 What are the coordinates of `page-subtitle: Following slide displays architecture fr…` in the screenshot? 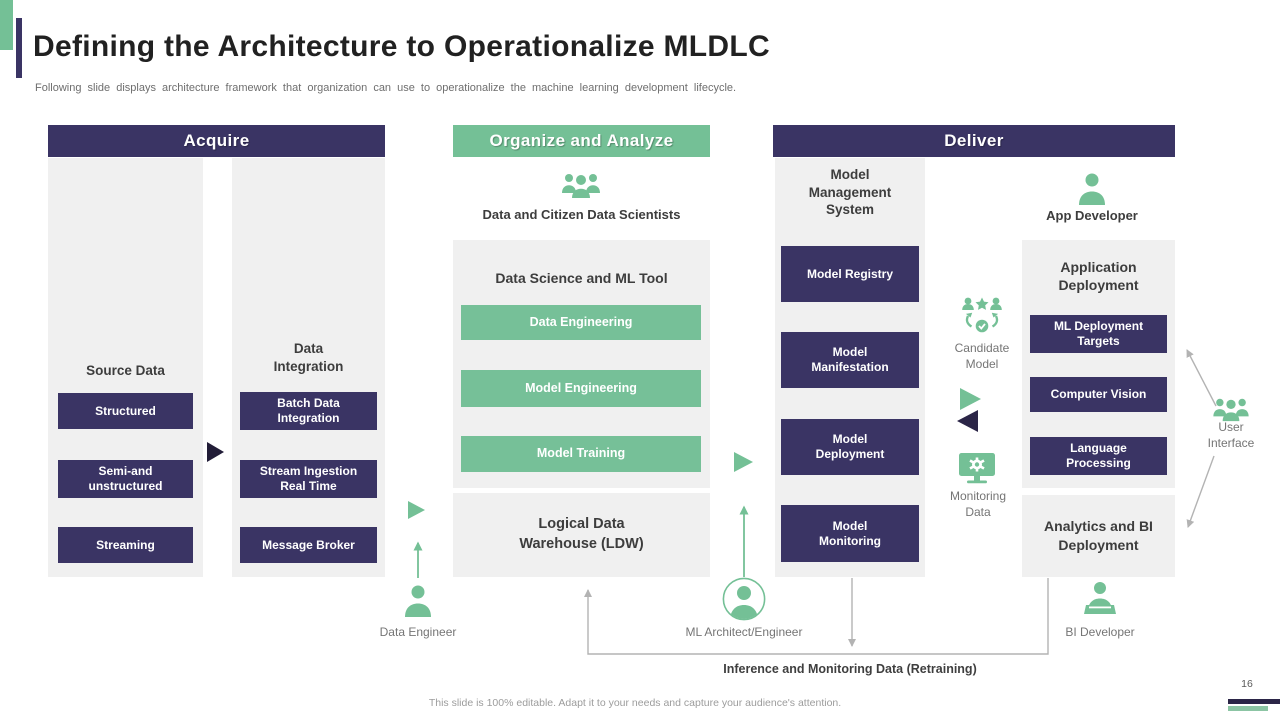 It's located at (386, 88).